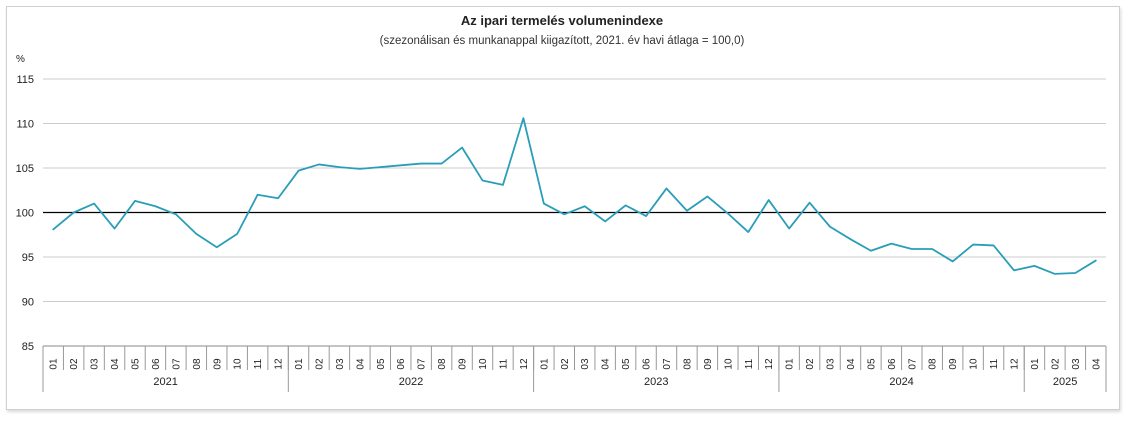  I want to click on y-axis-unit-label: %, so click(20, 59).